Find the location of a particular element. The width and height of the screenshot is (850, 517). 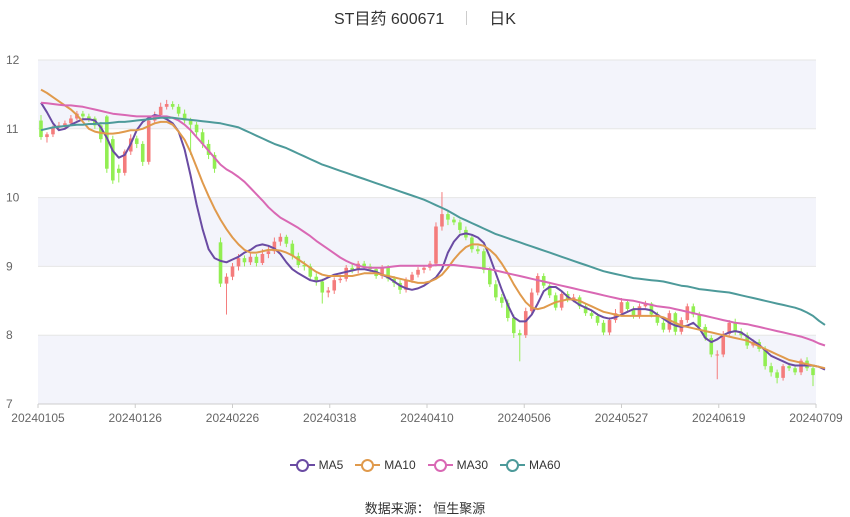

y-tick-label: 9 is located at coordinates (9, 266).